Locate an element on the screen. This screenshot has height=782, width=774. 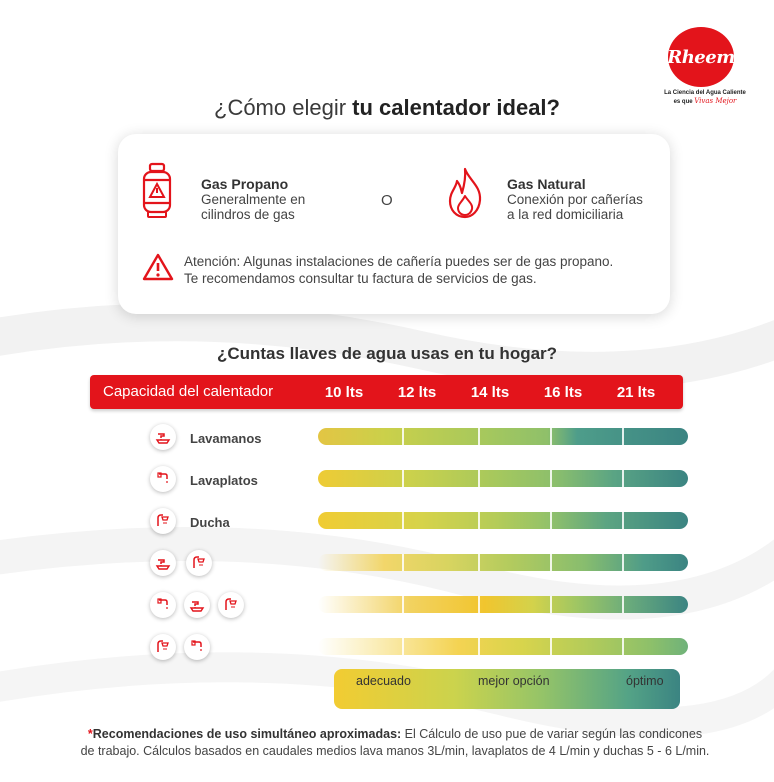
capacity-col-14: 14 lts is located at coordinates (490, 392).